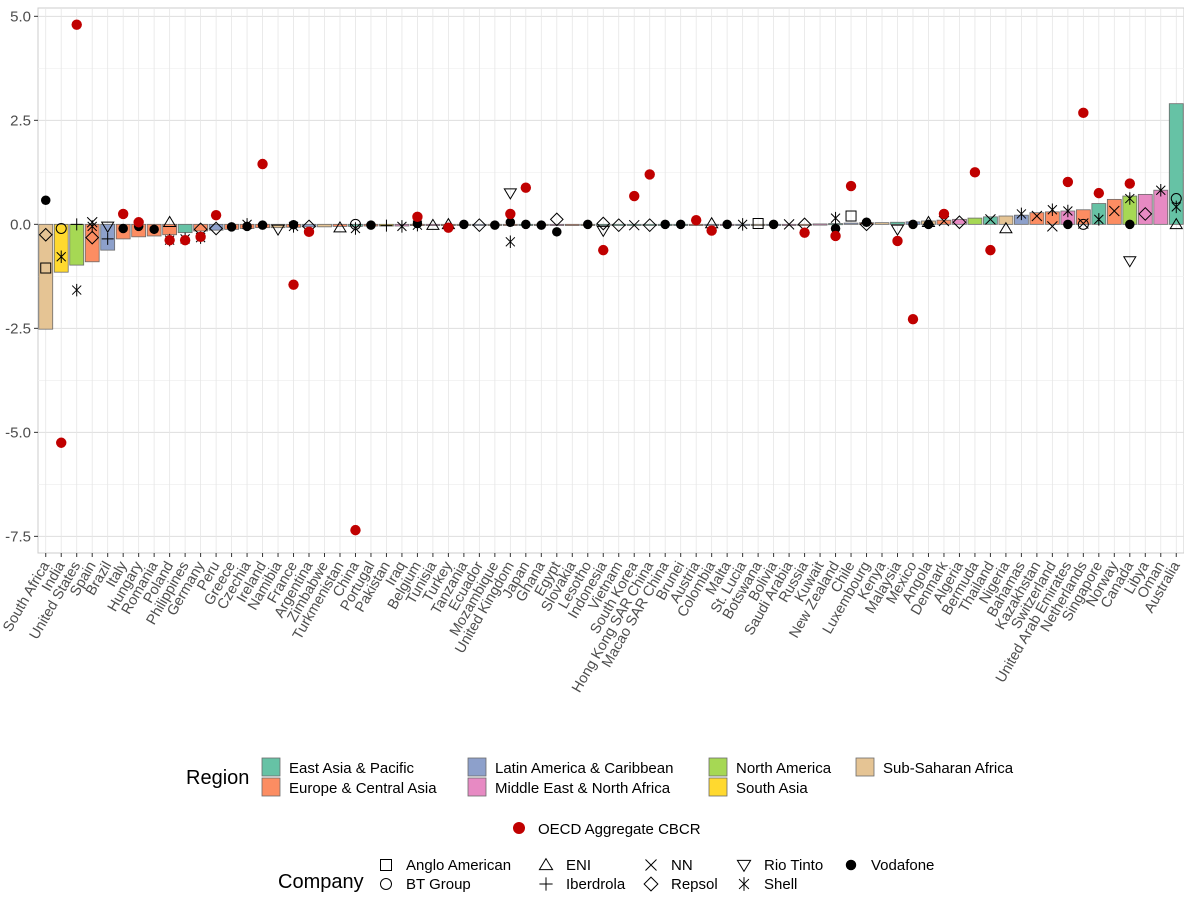 The image size is (1184, 902). What do you see at coordinates (583, 788) in the screenshot?
I see `region-label: Middle East & North Africa` at bounding box center [583, 788].